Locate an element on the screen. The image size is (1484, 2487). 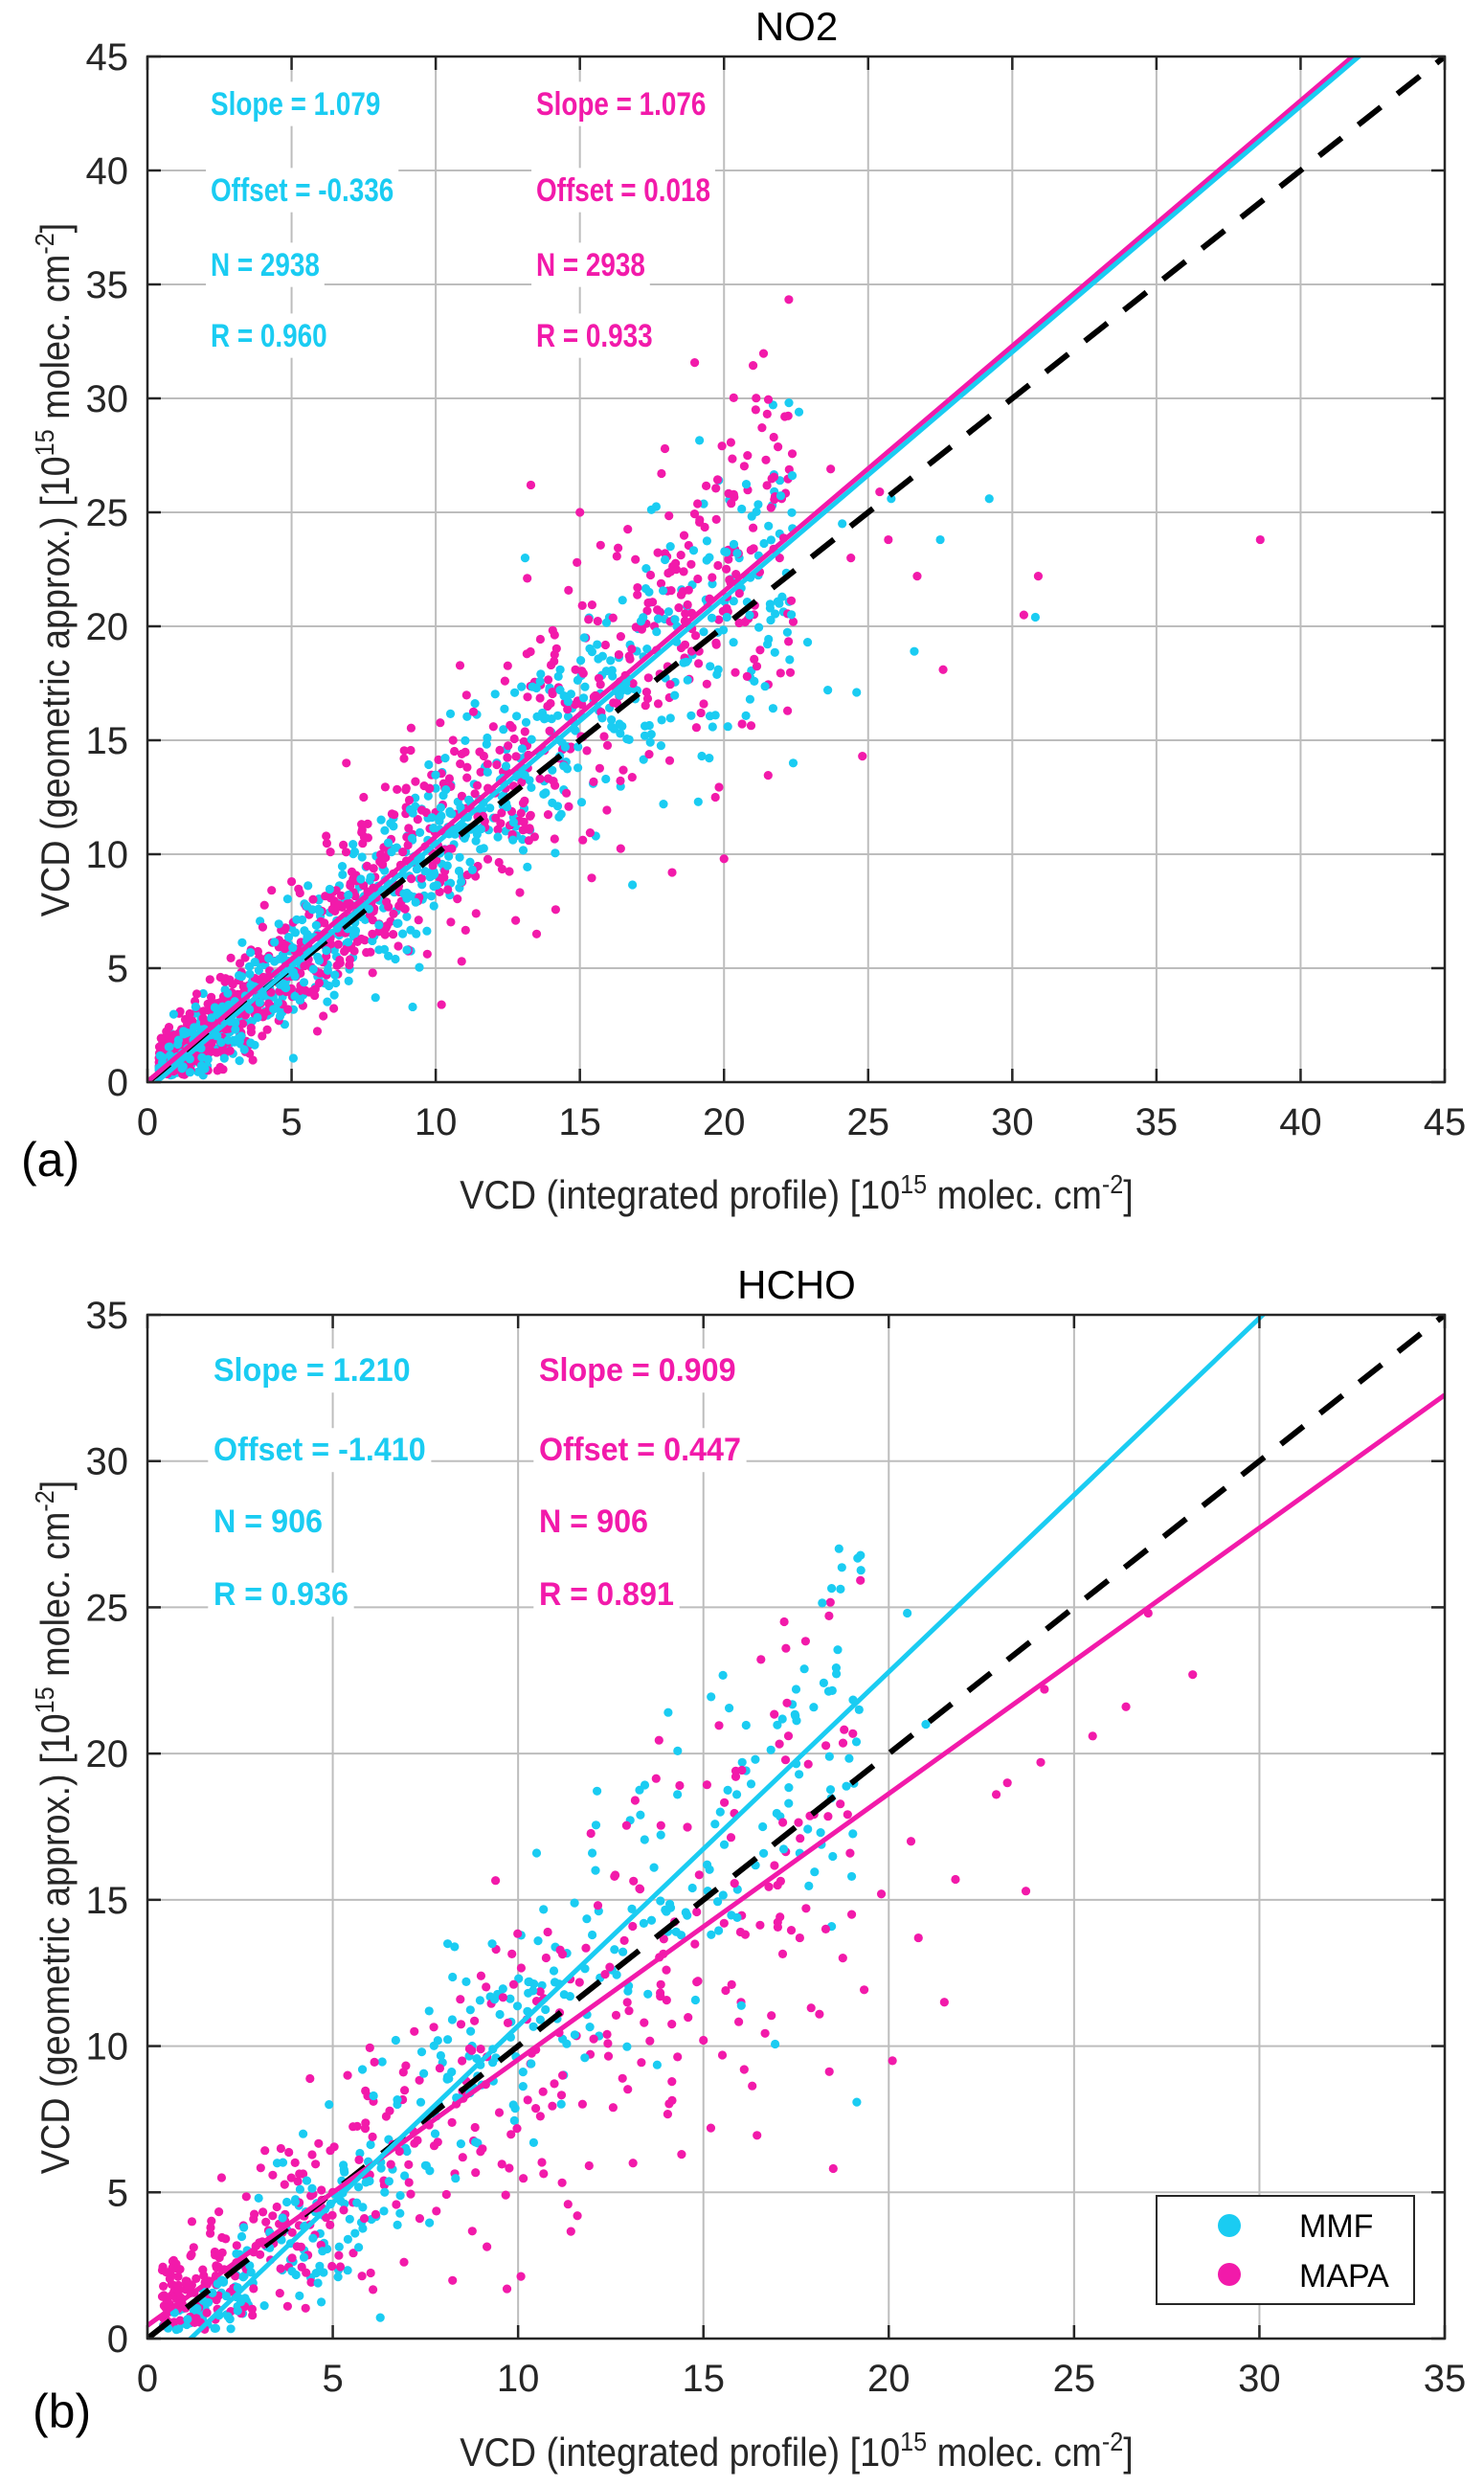
y-tick-label: 20 is located at coordinates (107, 1754).